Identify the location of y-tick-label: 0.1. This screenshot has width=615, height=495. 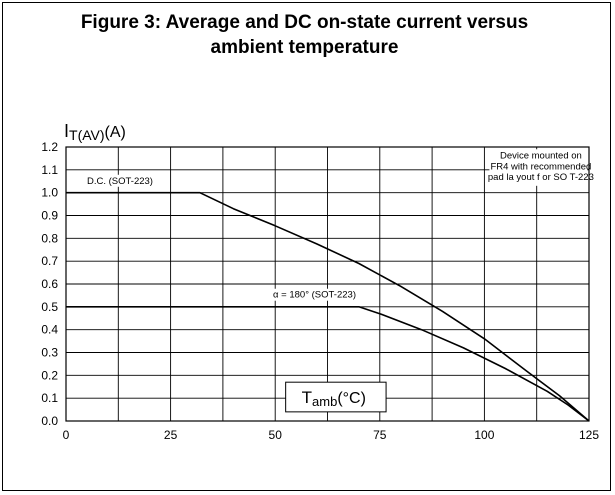
(49, 398).